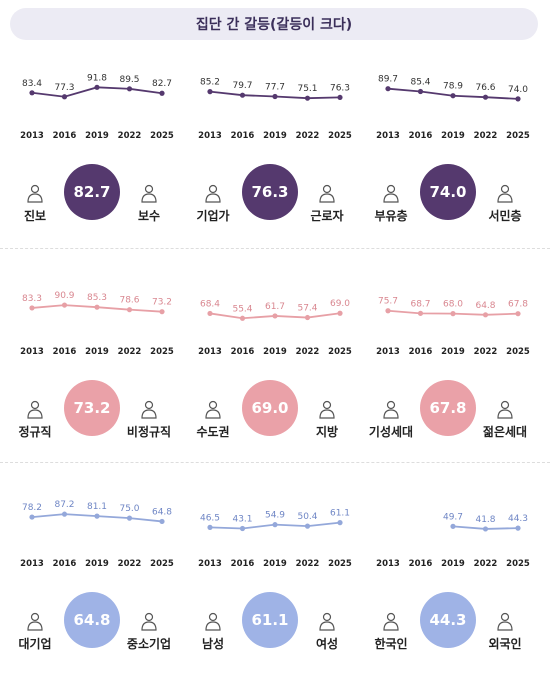 The image size is (550, 684). What do you see at coordinates (213, 409) in the screenshot?
I see `city-buildings-icon` at bounding box center [213, 409].